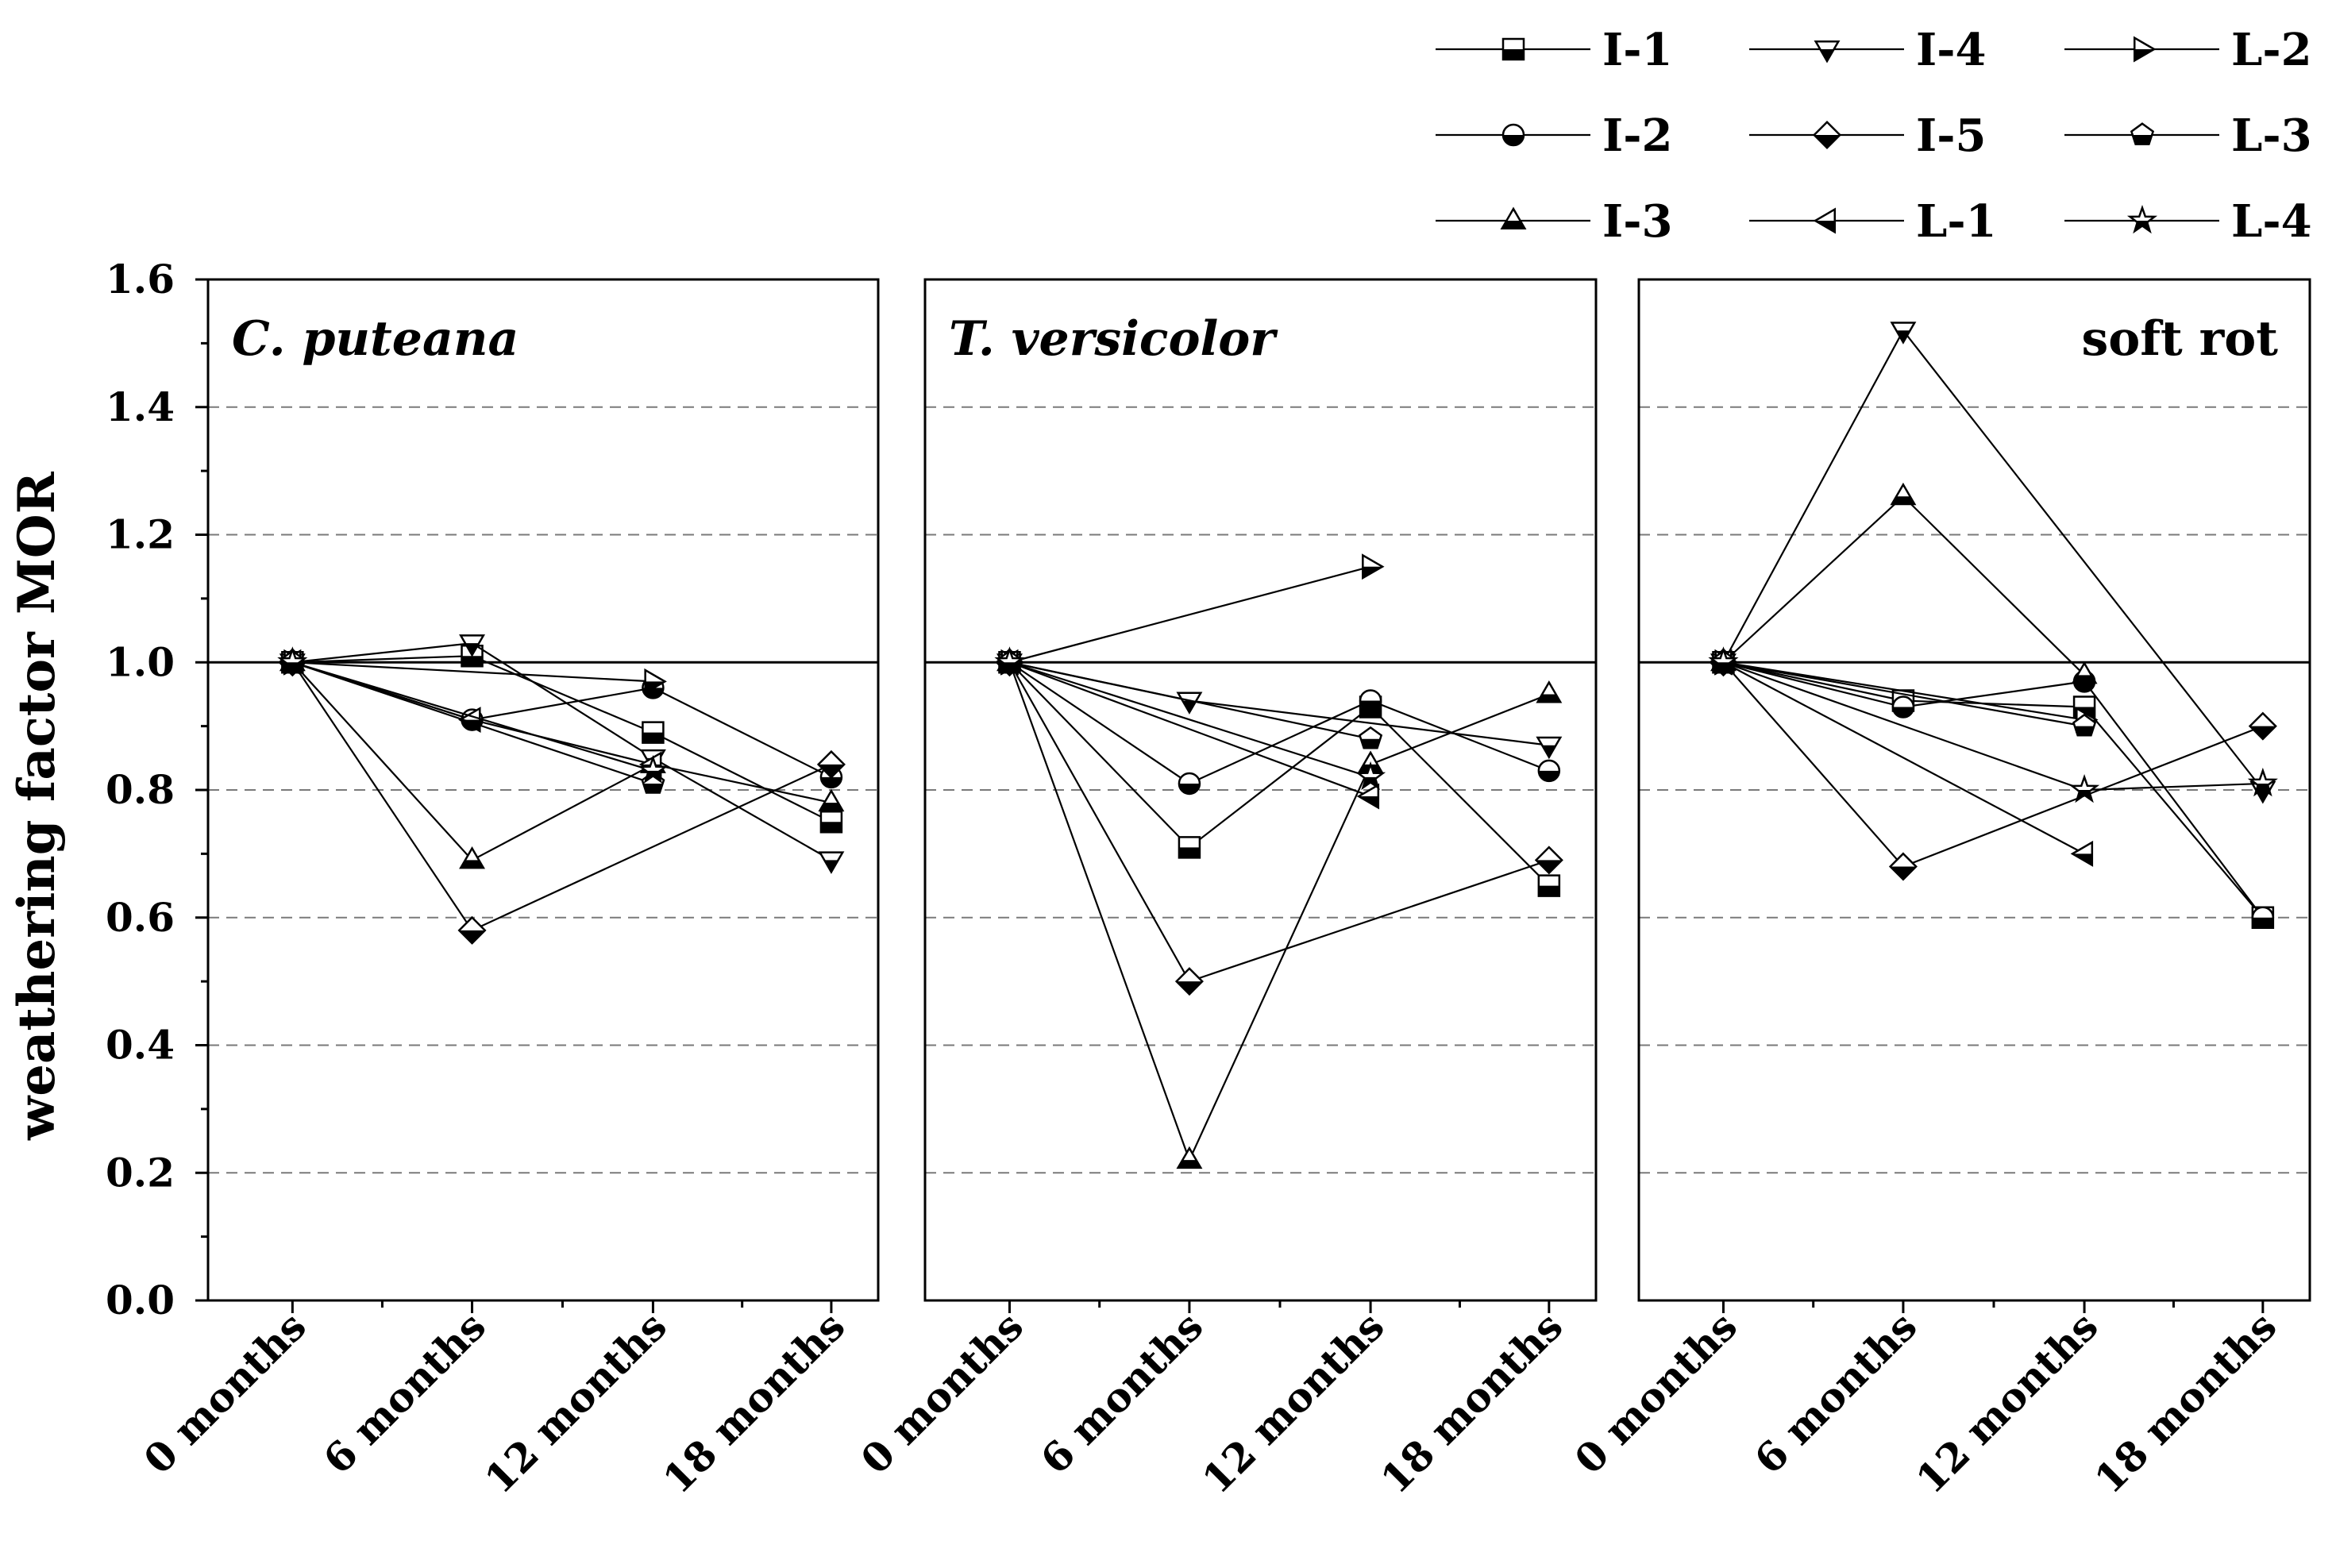 The width and height of the screenshot is (2336, 1568). What do you see at coordinates (1868, 50) in the screenshot?
I see `legend-item-i-4: I-4` at bounding box center [1868, 50].